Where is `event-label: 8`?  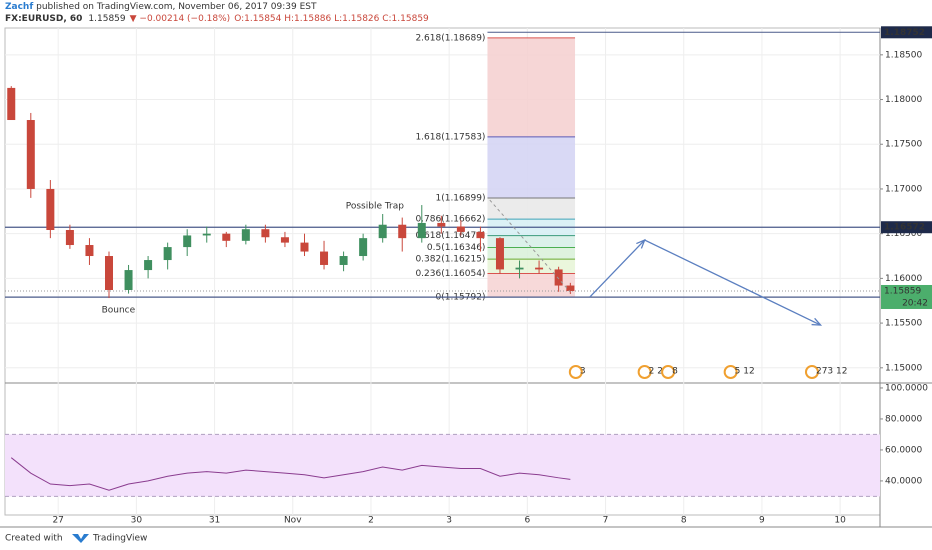 event-label: 8 is located at coordinates (675, 372).